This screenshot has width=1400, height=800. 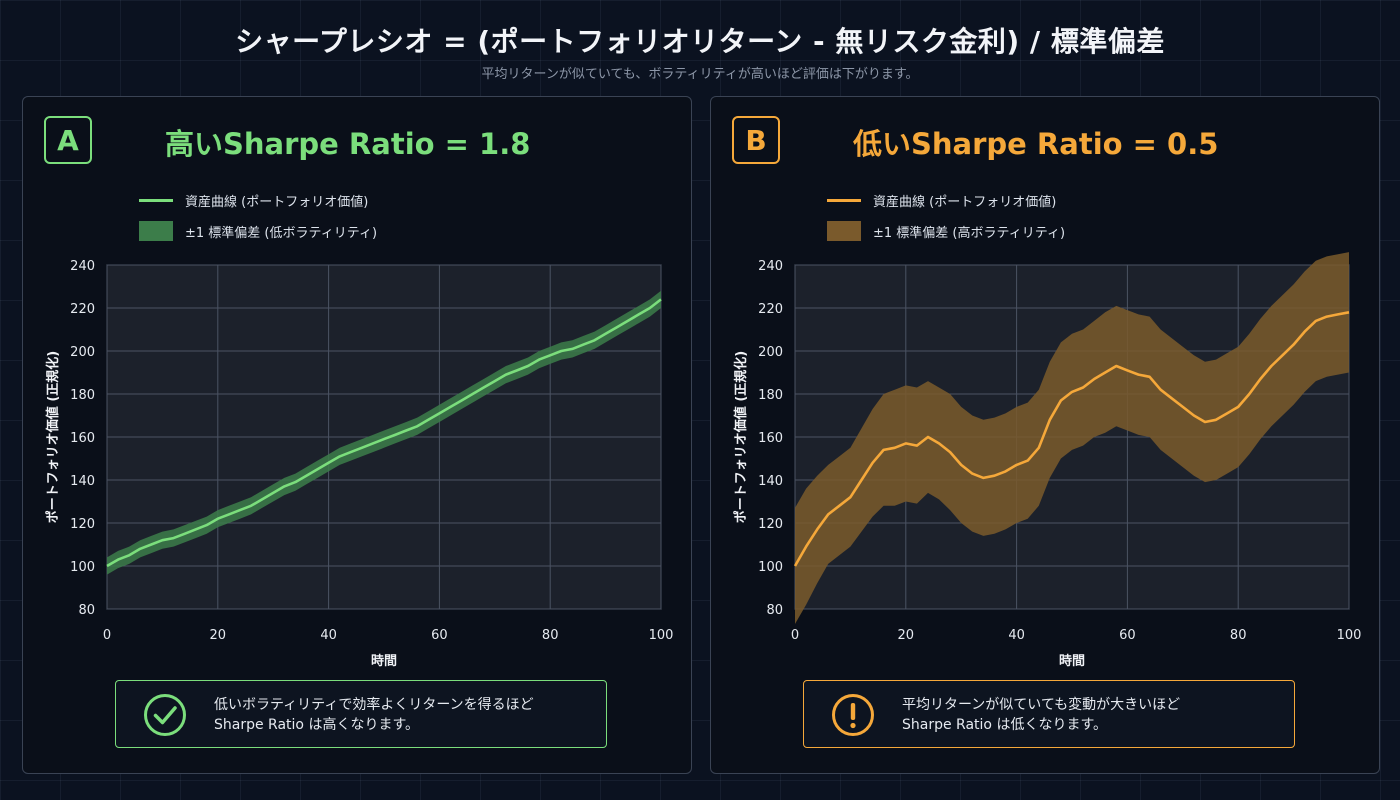 I want to click on page-subtitle: 平均リターンが似ていても、ボラティリティが高いほど評価は下がります。, so click(x=700, y=74).